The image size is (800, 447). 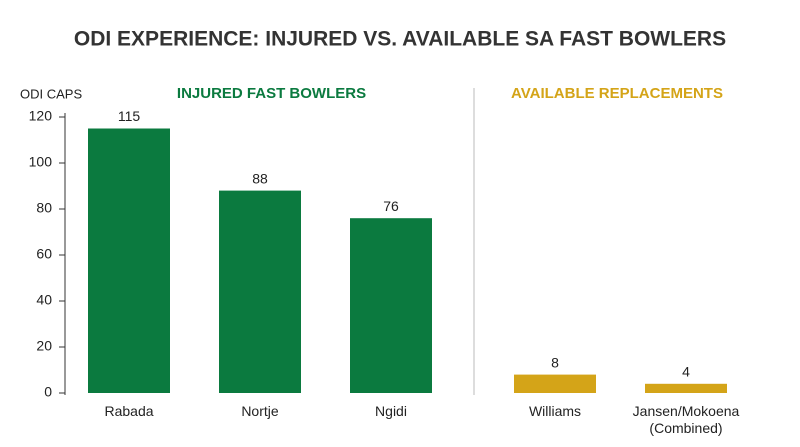 I want to click on x-tick-label: Rabada, so click(x=129, y=411).